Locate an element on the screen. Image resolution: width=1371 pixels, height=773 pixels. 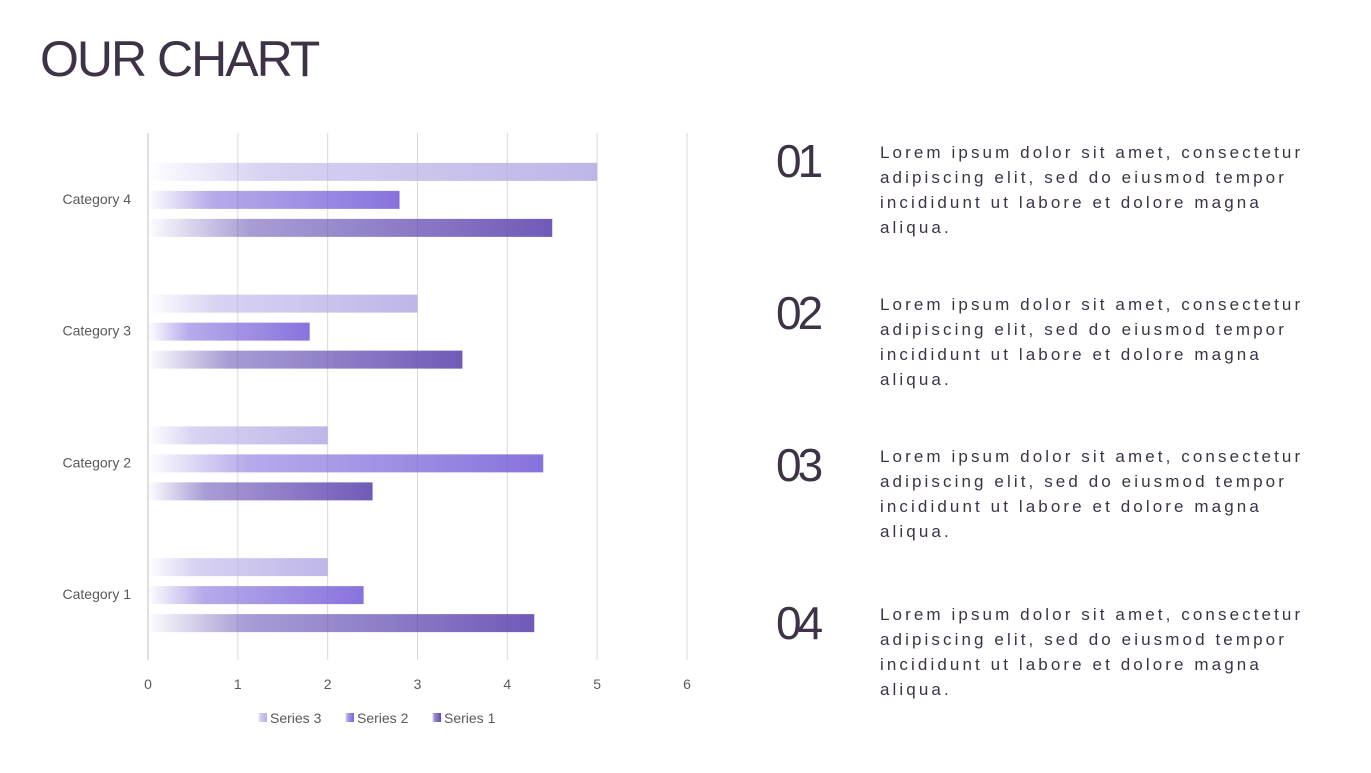
category-label: Category 2 is located at coordinates (97, 462).